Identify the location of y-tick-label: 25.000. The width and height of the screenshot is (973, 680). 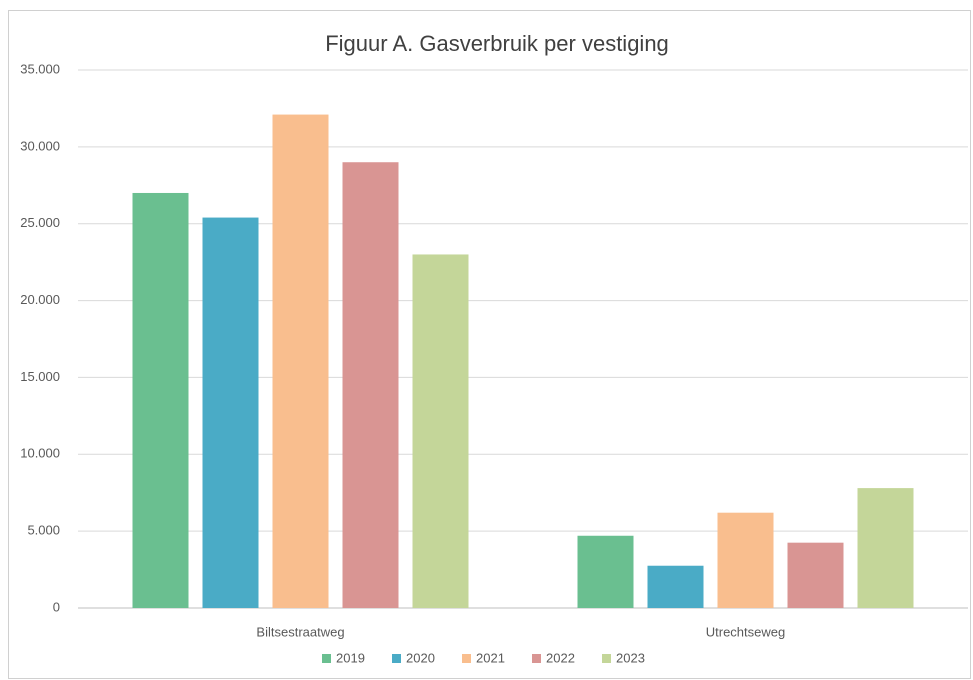
(40, 222).